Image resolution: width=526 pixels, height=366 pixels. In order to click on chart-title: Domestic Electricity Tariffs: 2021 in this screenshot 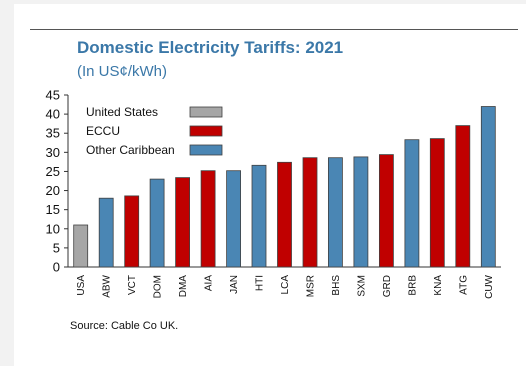, I will do `click(210, 47)`.